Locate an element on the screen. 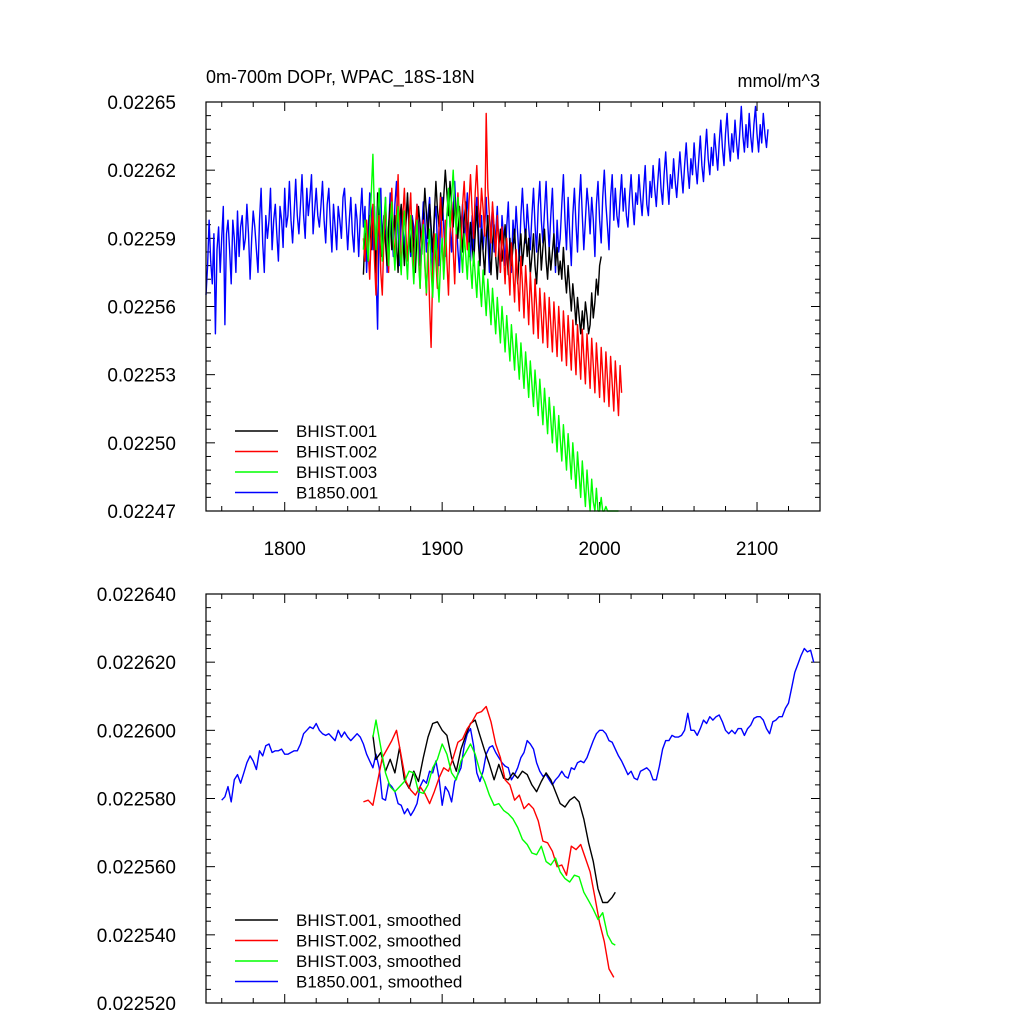 The width and height of the screenshot is (1024, 1024). y-tick-label: 0.022580 is located at coordinates (136, 800).